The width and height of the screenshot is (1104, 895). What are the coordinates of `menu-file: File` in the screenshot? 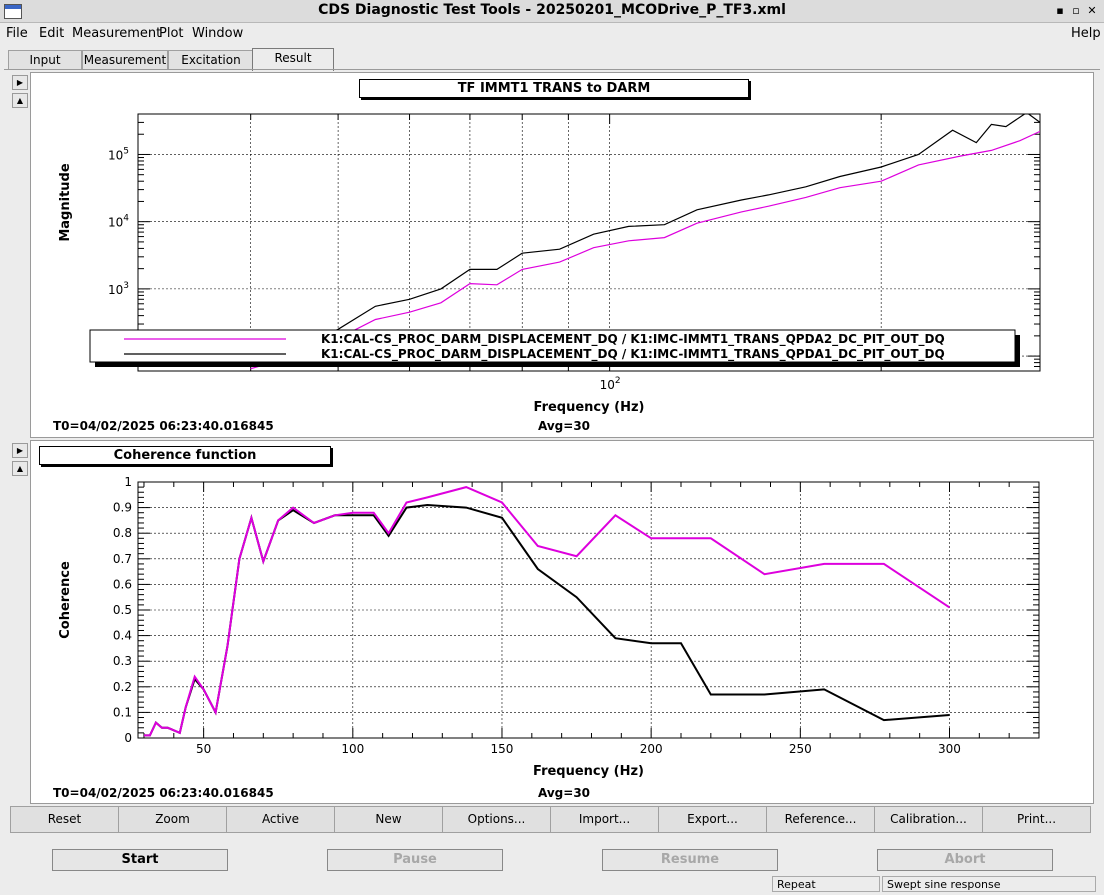 It's located at (17, 33).